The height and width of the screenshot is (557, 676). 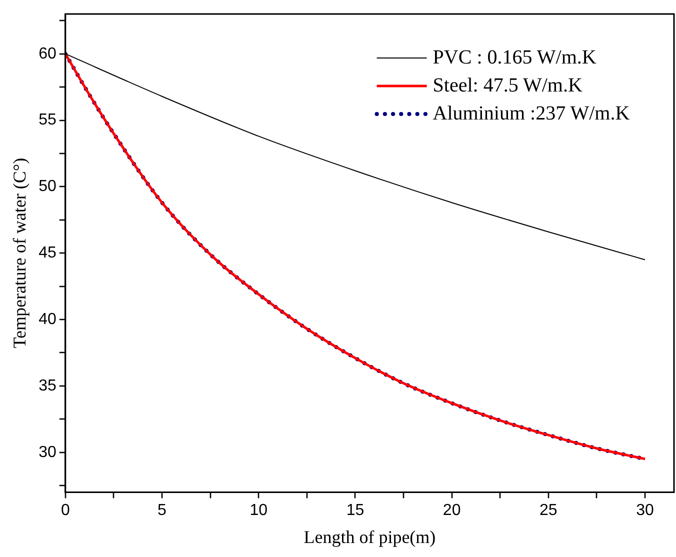 What do you see at coordinates (47, 187) in the screenshot?
I see `y-tick-label: 50` at bounding box center [47, 187].